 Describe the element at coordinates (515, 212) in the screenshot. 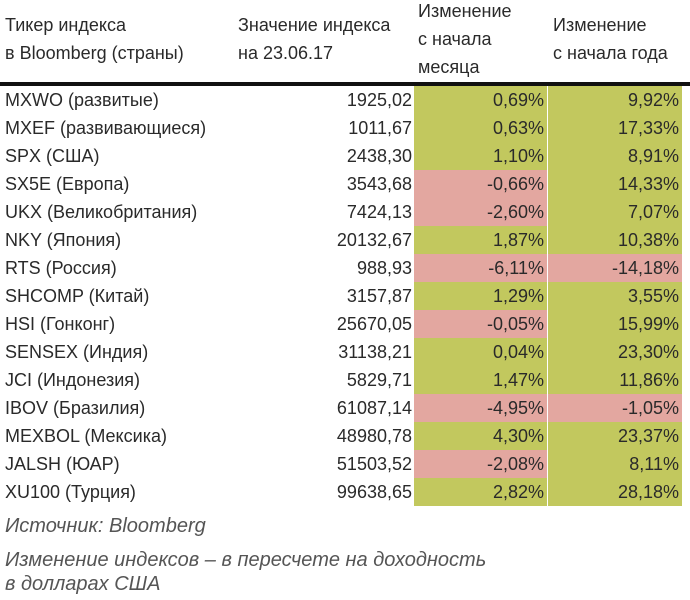

I see `mtd-change-value: -2,60%` at that location.